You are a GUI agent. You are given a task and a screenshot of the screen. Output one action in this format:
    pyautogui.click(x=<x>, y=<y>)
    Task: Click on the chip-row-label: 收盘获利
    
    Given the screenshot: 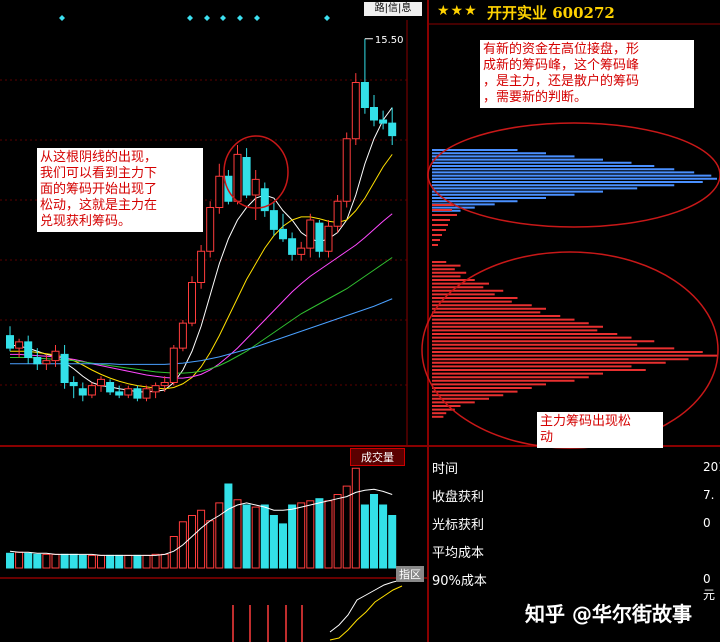 What is the action you would take?
    pyautogui.click(x=458, y=497)
    